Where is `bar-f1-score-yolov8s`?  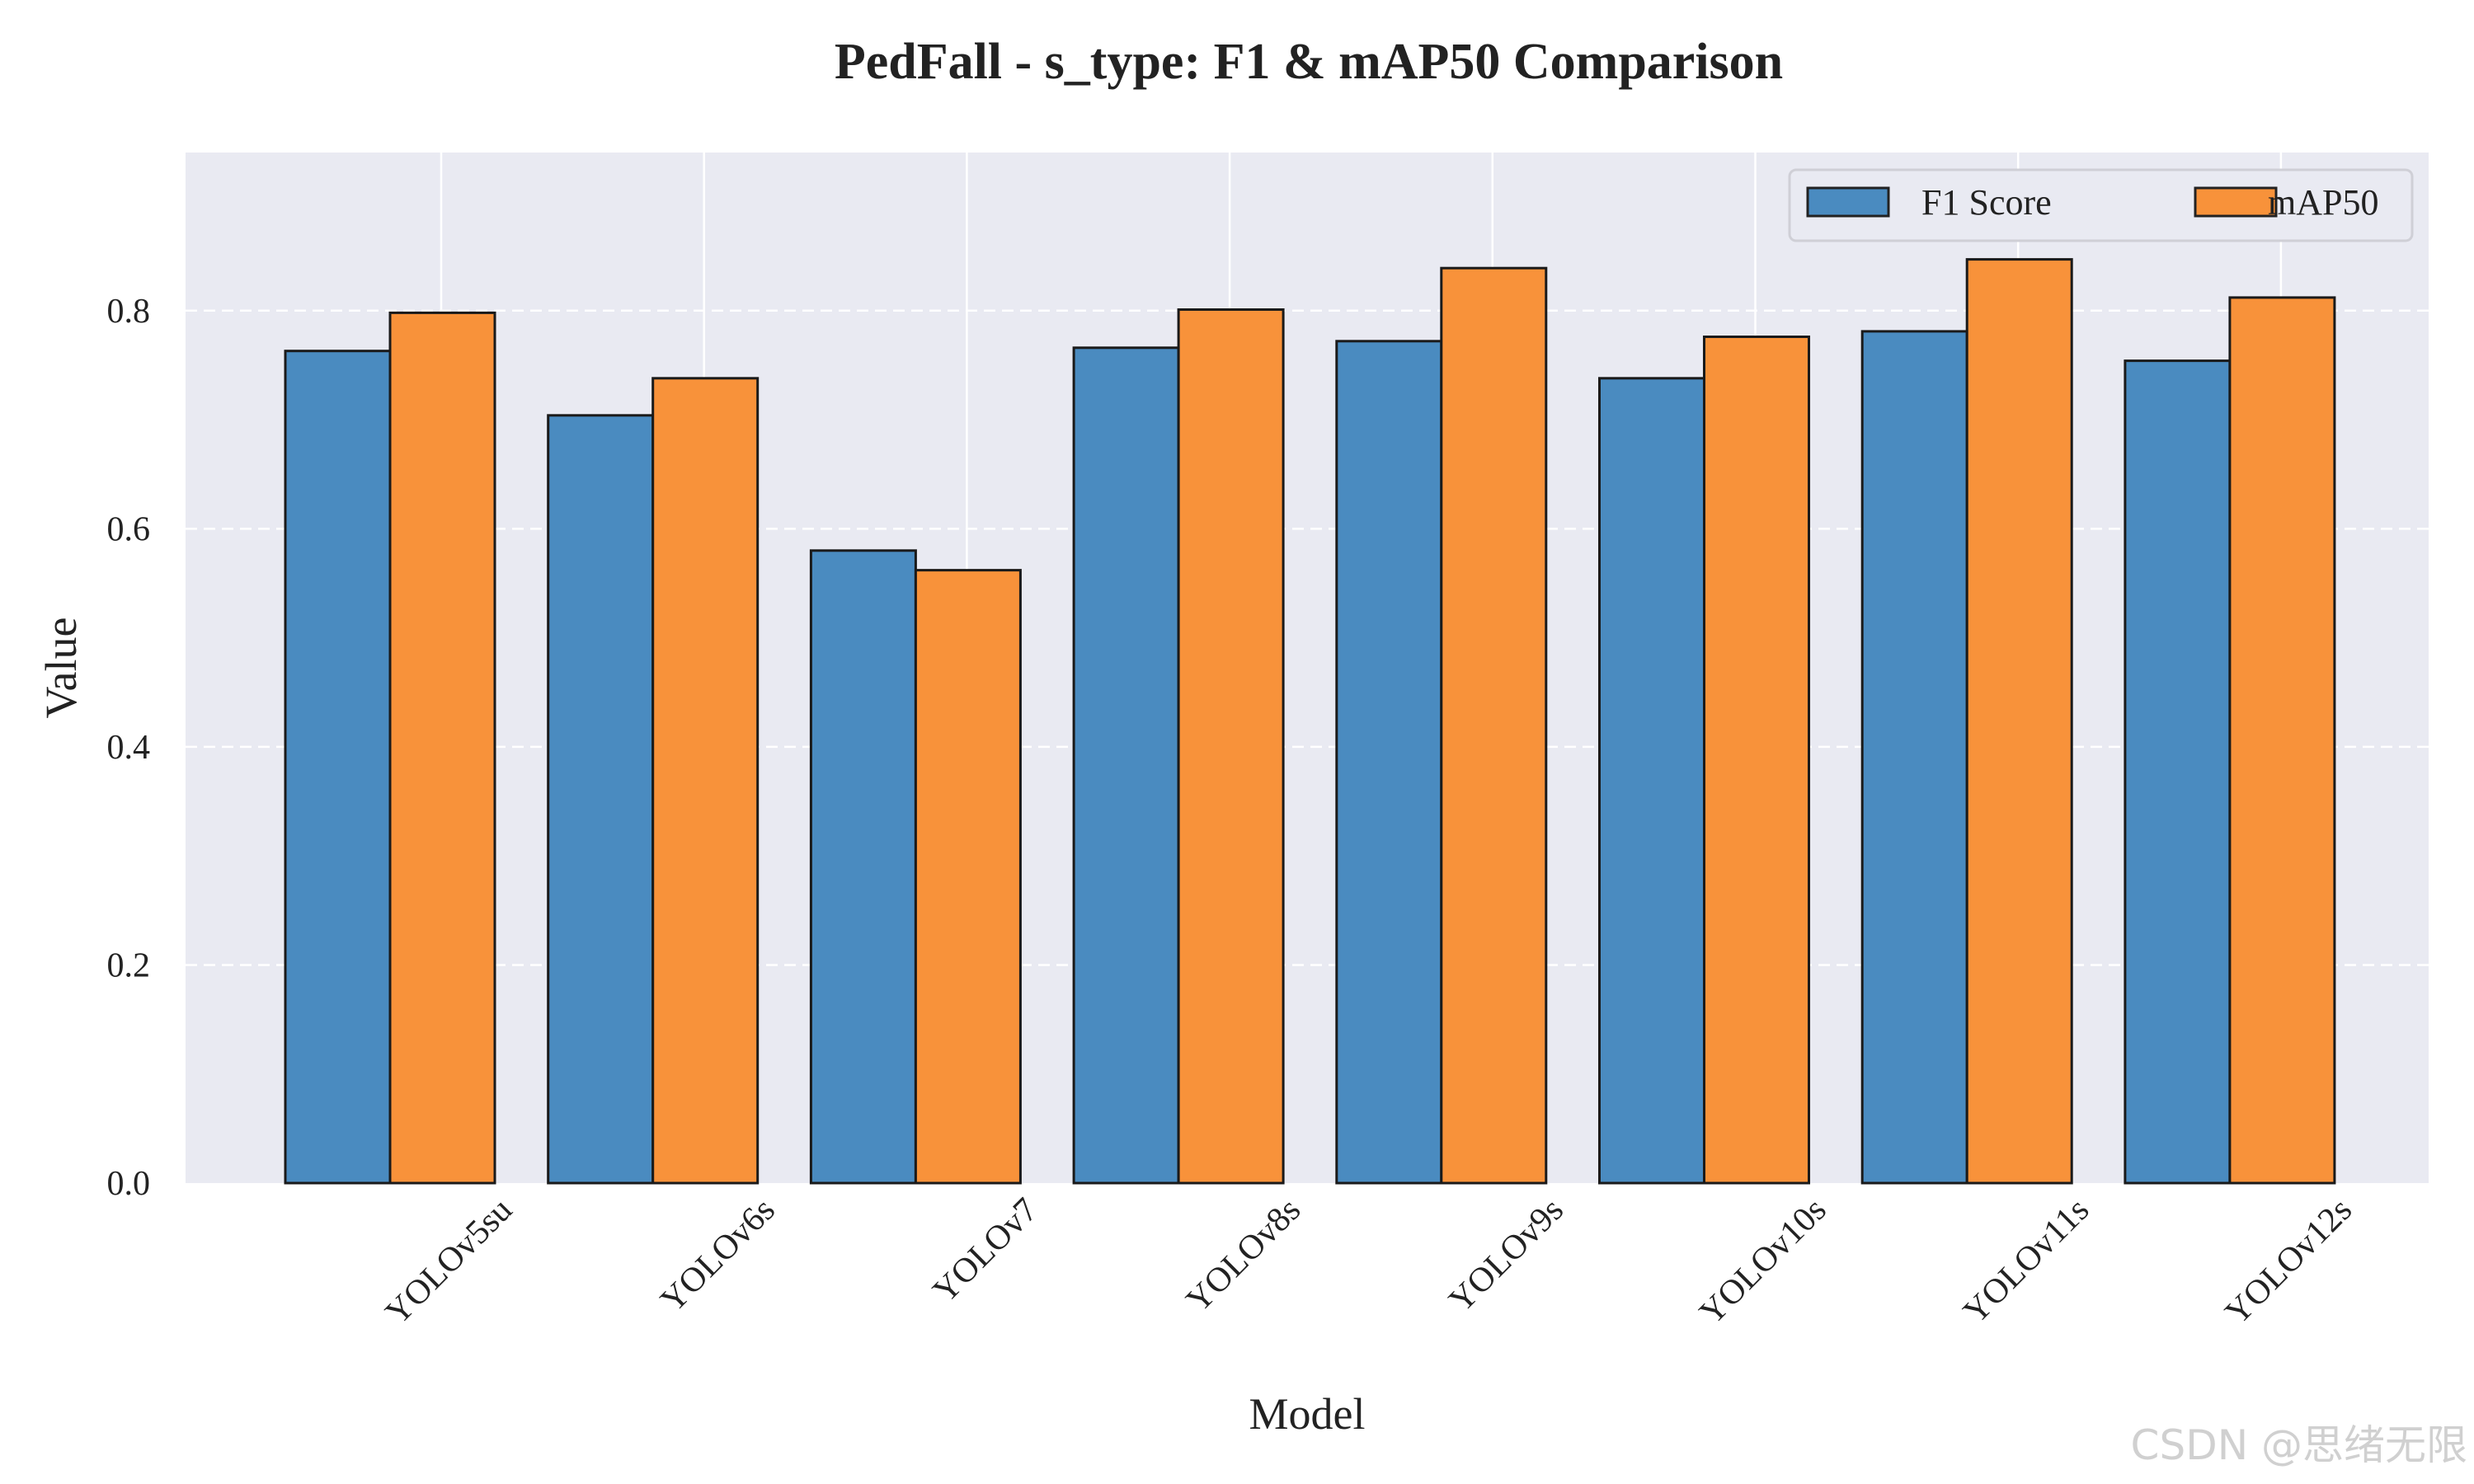
bar-f1-score-yolov8s is located at coordinates (1126, 765).